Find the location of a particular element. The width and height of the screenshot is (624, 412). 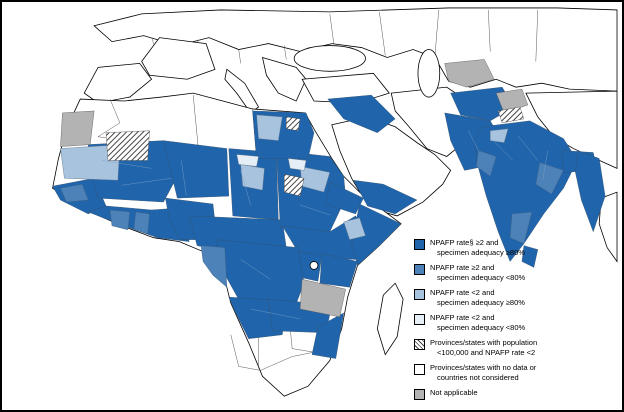

caspian-sea is located at coordinates (429, 73).